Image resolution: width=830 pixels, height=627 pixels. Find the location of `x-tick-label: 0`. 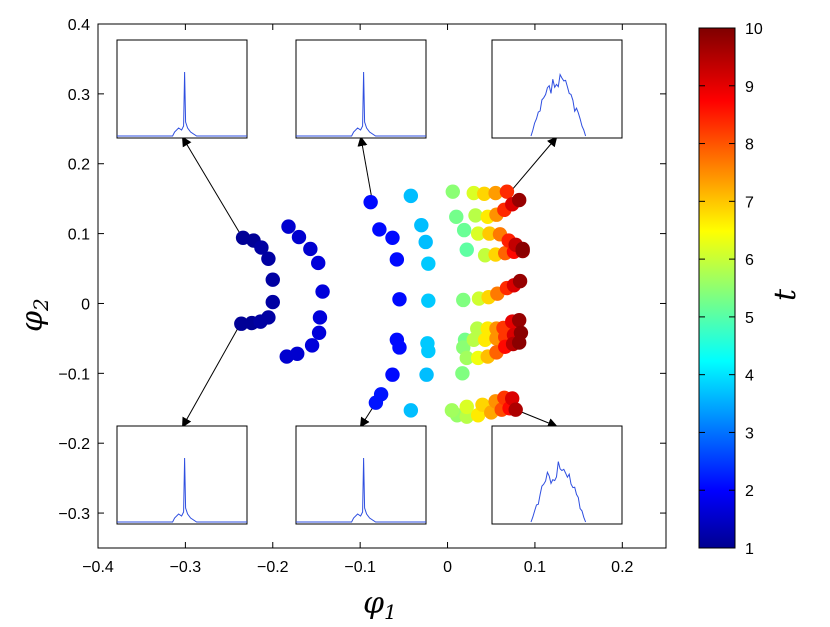

x-tick-label: 0 is located at coordinates (447, 567).